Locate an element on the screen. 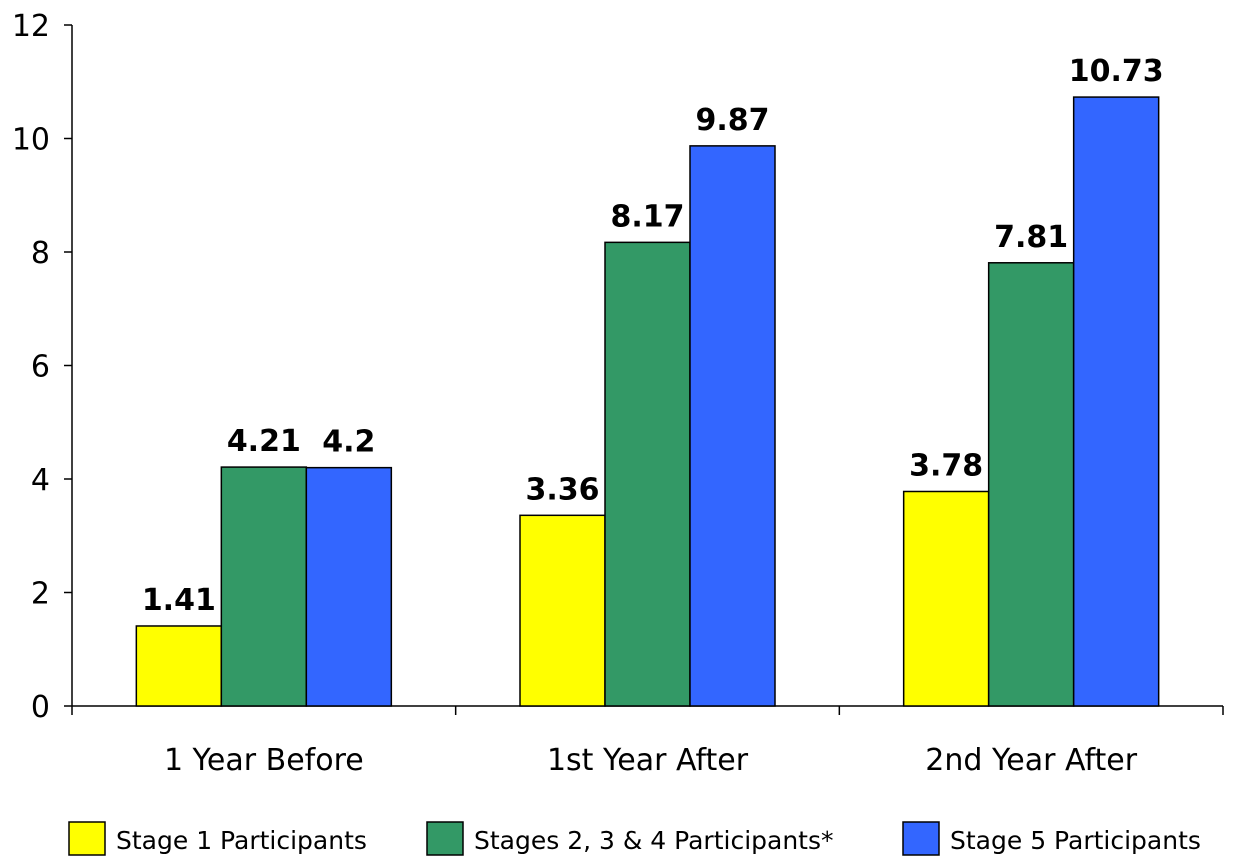  legend-label: Stages 2, 3 & 4 Participants* is located at coordinates (654, 840).